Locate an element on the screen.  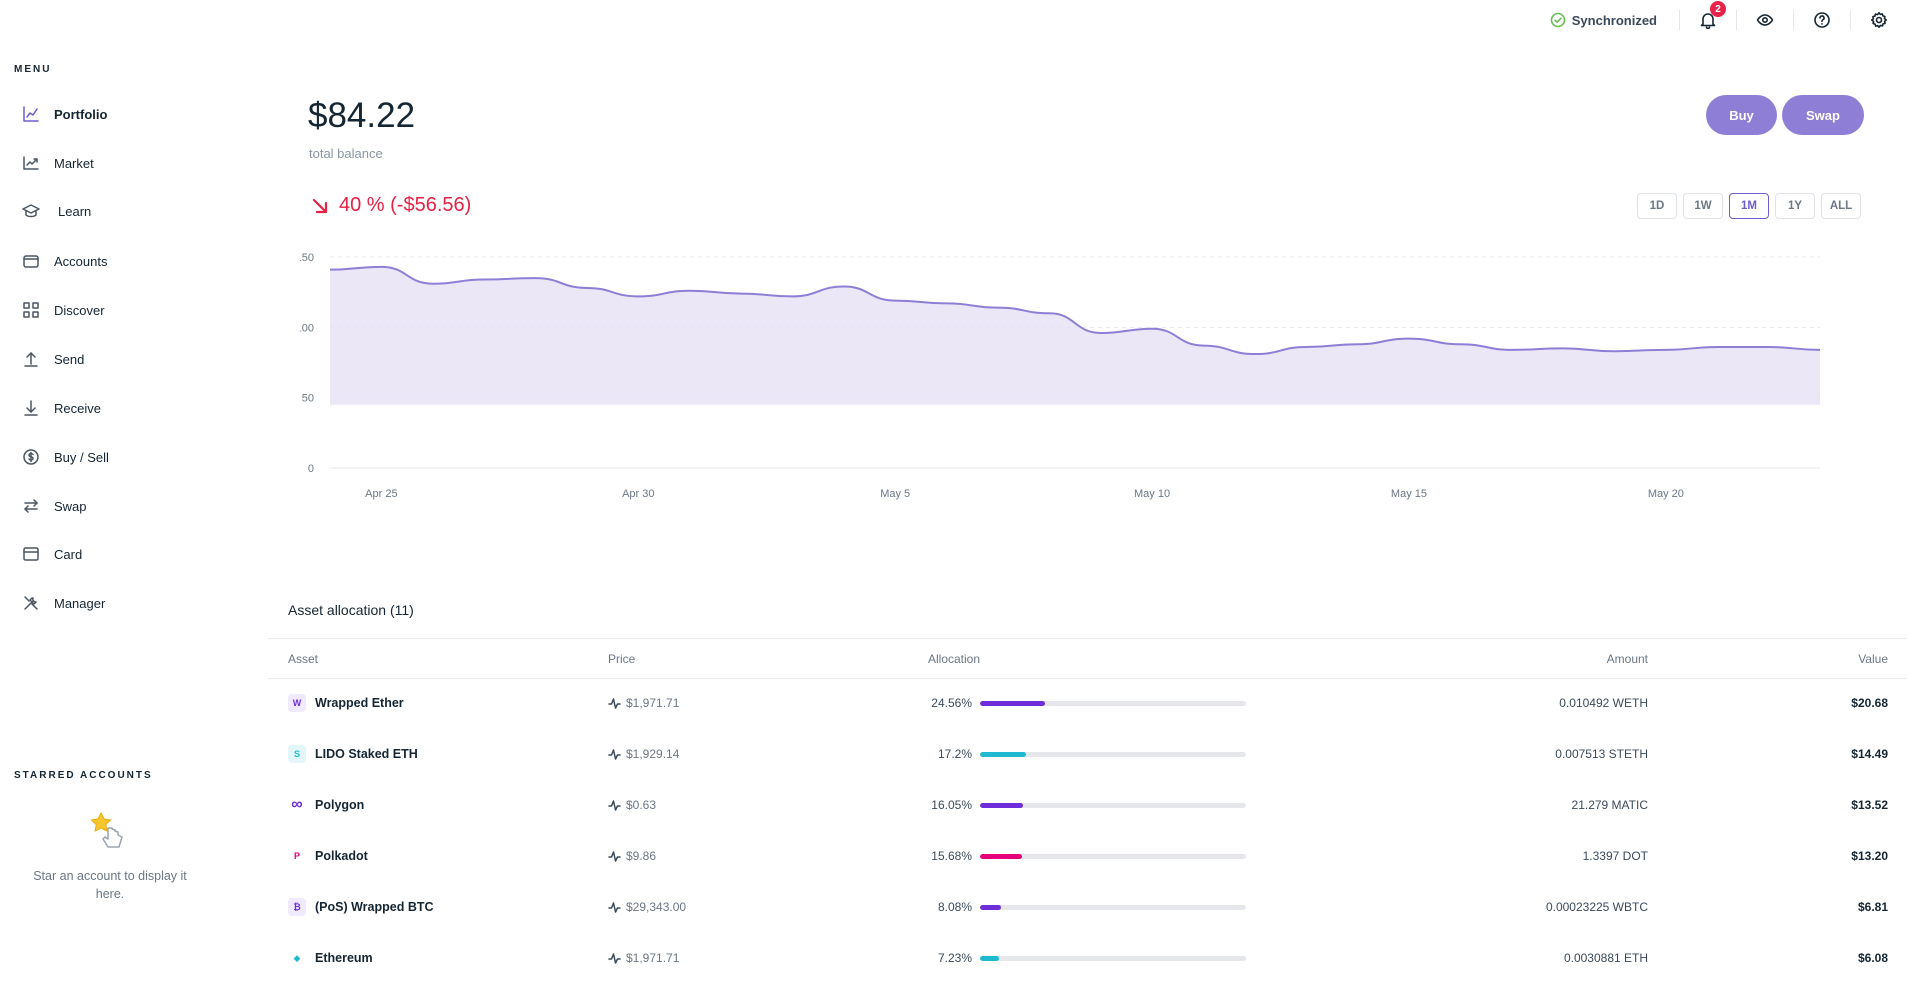
range-1m-button: 1M is located at coordinates (1749, 206).